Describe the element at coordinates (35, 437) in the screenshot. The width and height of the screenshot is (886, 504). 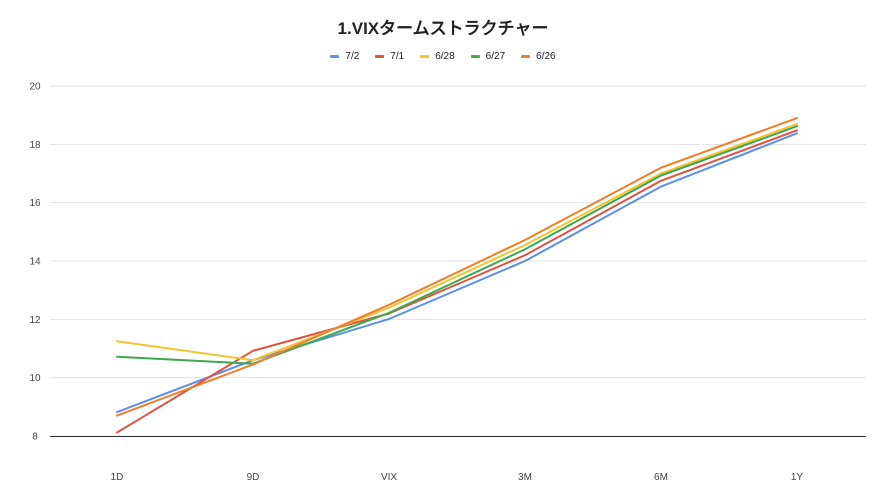
I see `y-tick-label: 8` at that location.